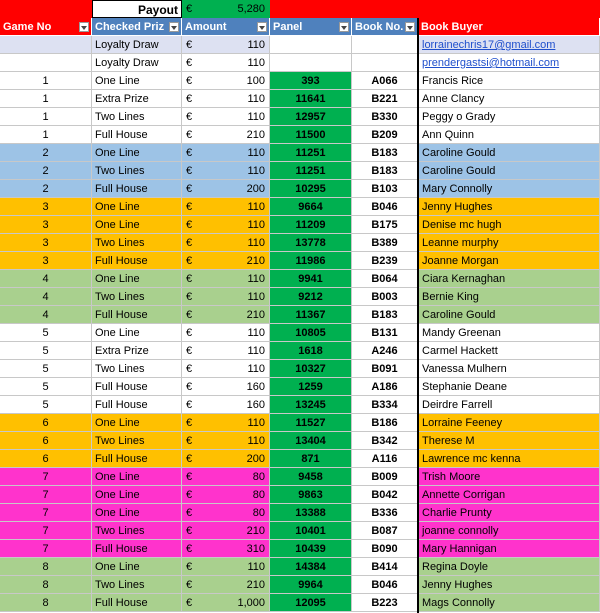 The image size is (600, 613). What do you see at coordinates (311, 171) in the screenshot?
I see `panel-cell: 11251` at bounding box center [311, 171].